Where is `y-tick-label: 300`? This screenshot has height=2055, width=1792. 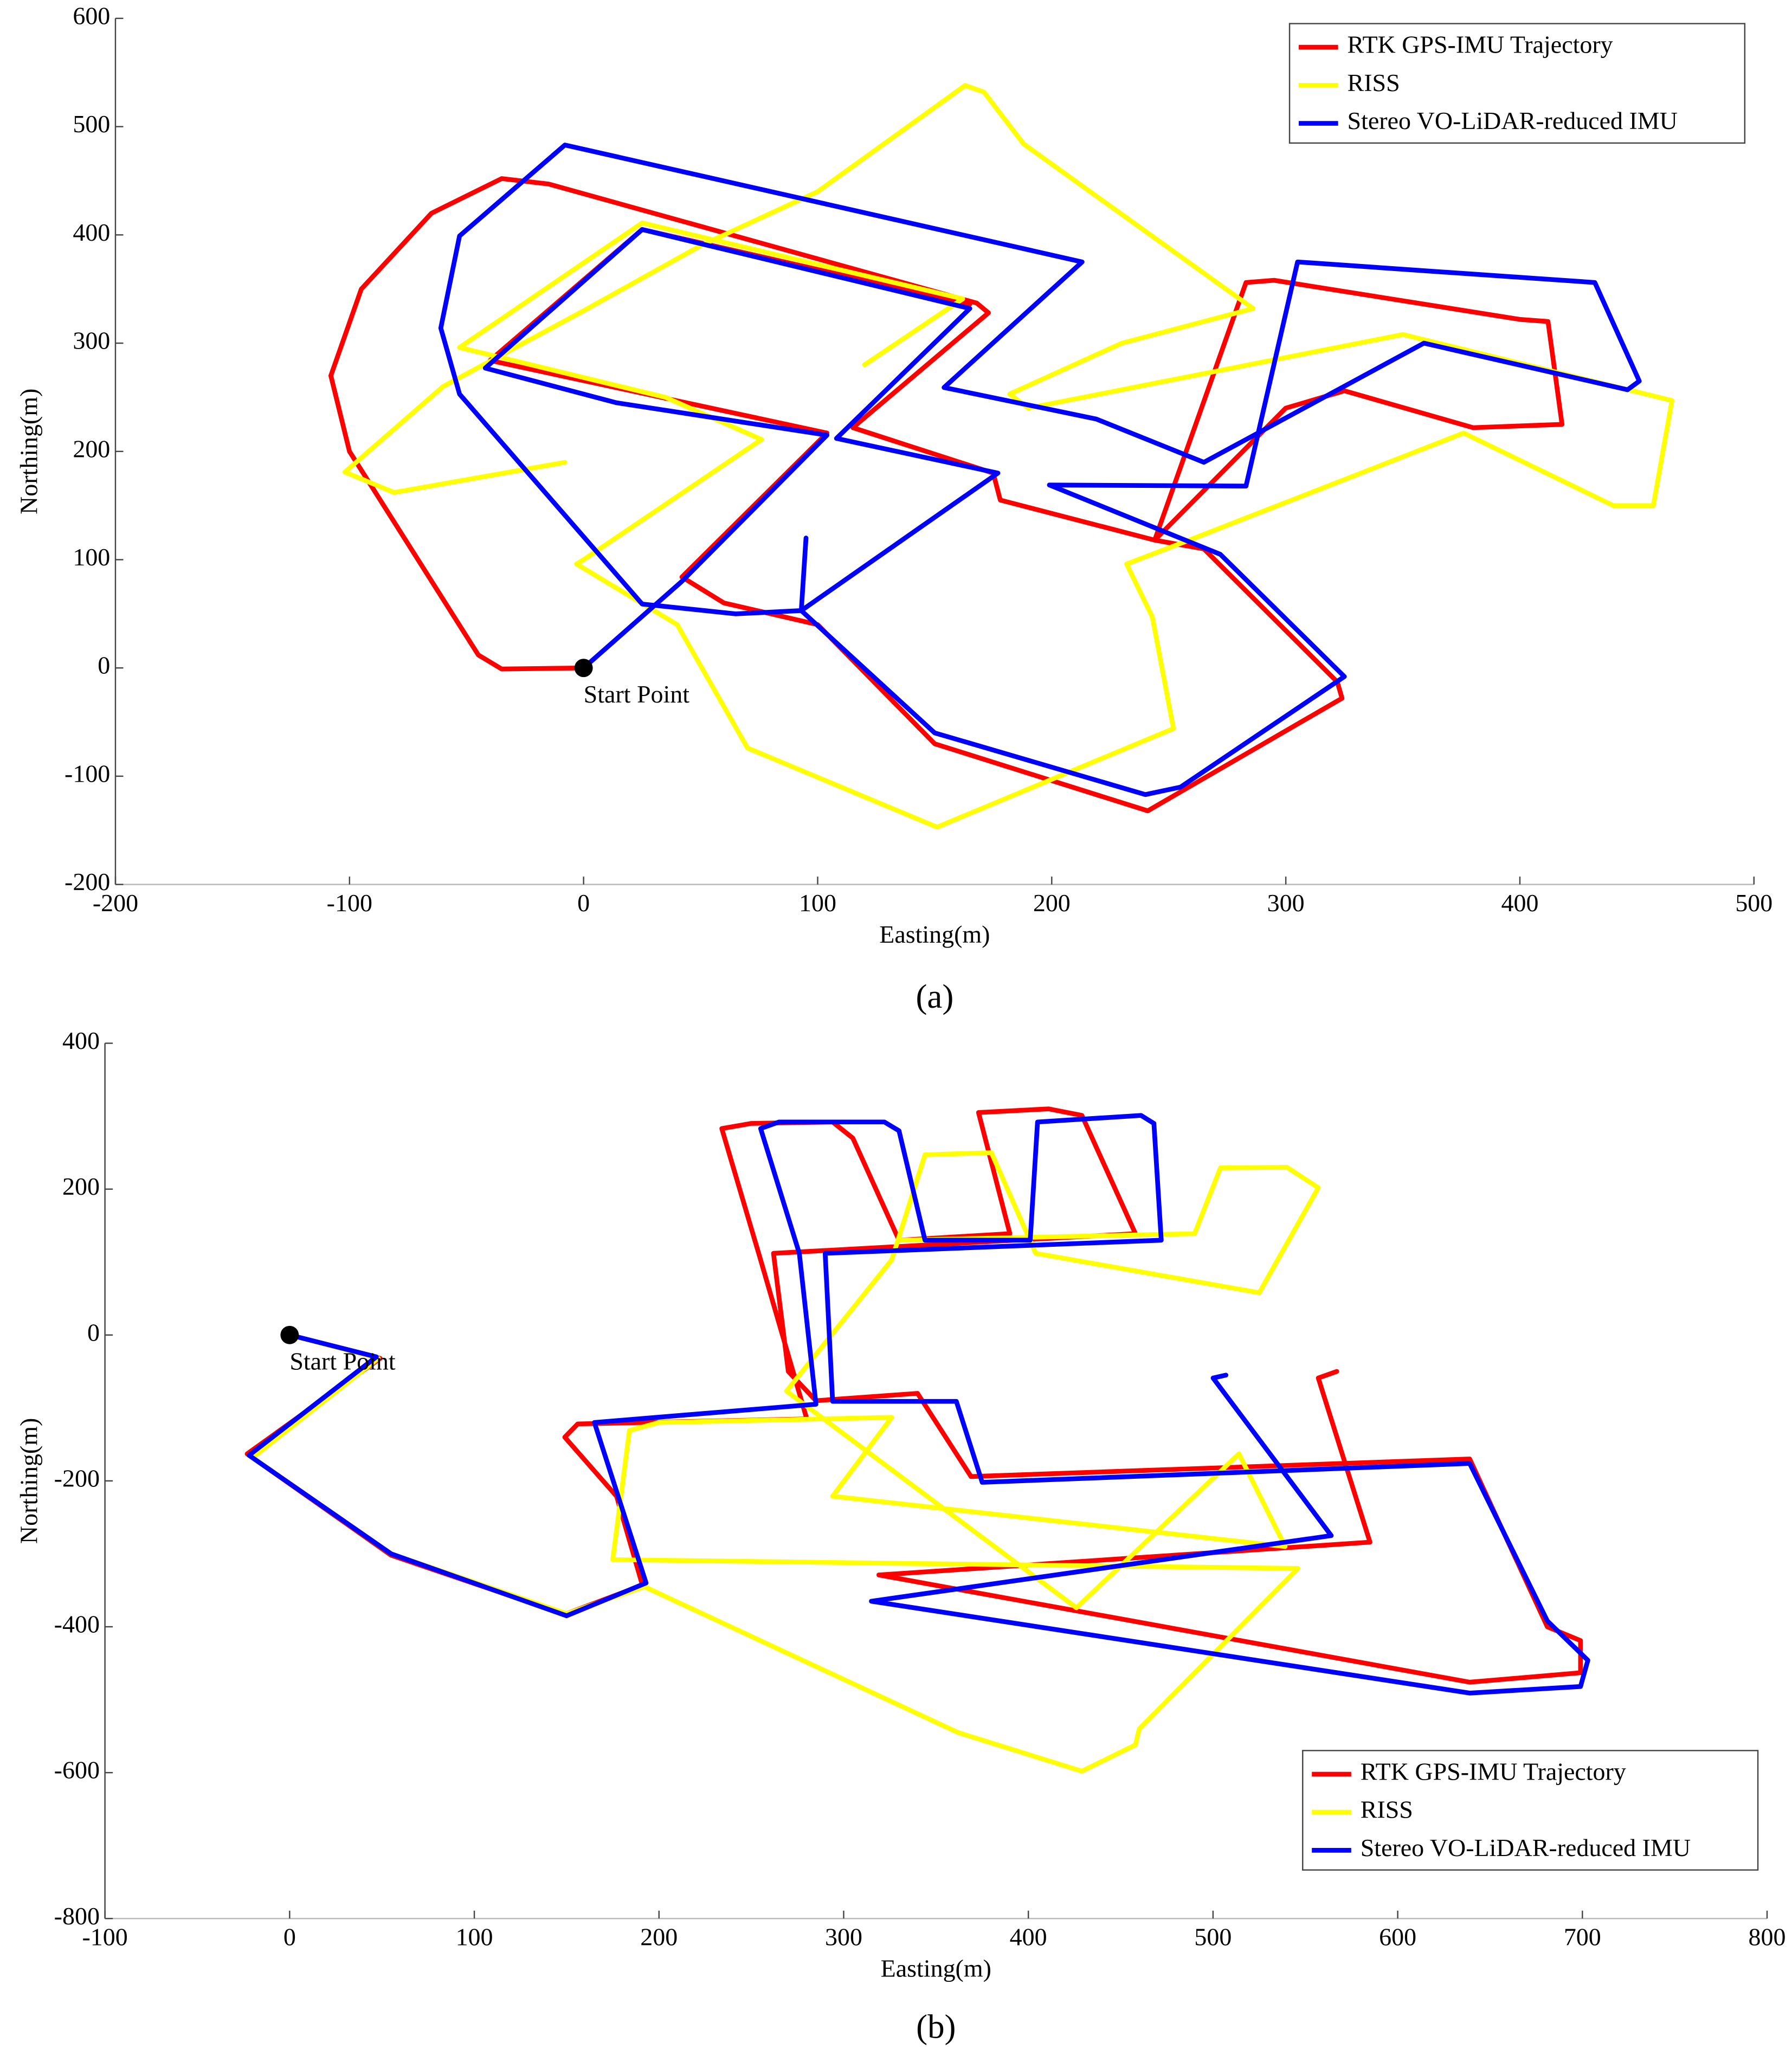 y-tick-label: 300 is located at coordinates (91, 341).